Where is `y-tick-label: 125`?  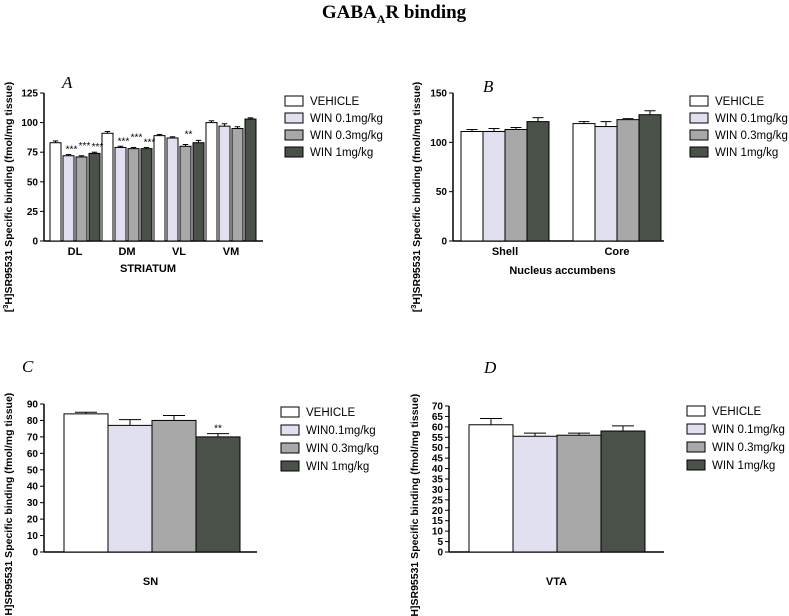 y-tick-label: 125 is located at coordinates (29, 94).